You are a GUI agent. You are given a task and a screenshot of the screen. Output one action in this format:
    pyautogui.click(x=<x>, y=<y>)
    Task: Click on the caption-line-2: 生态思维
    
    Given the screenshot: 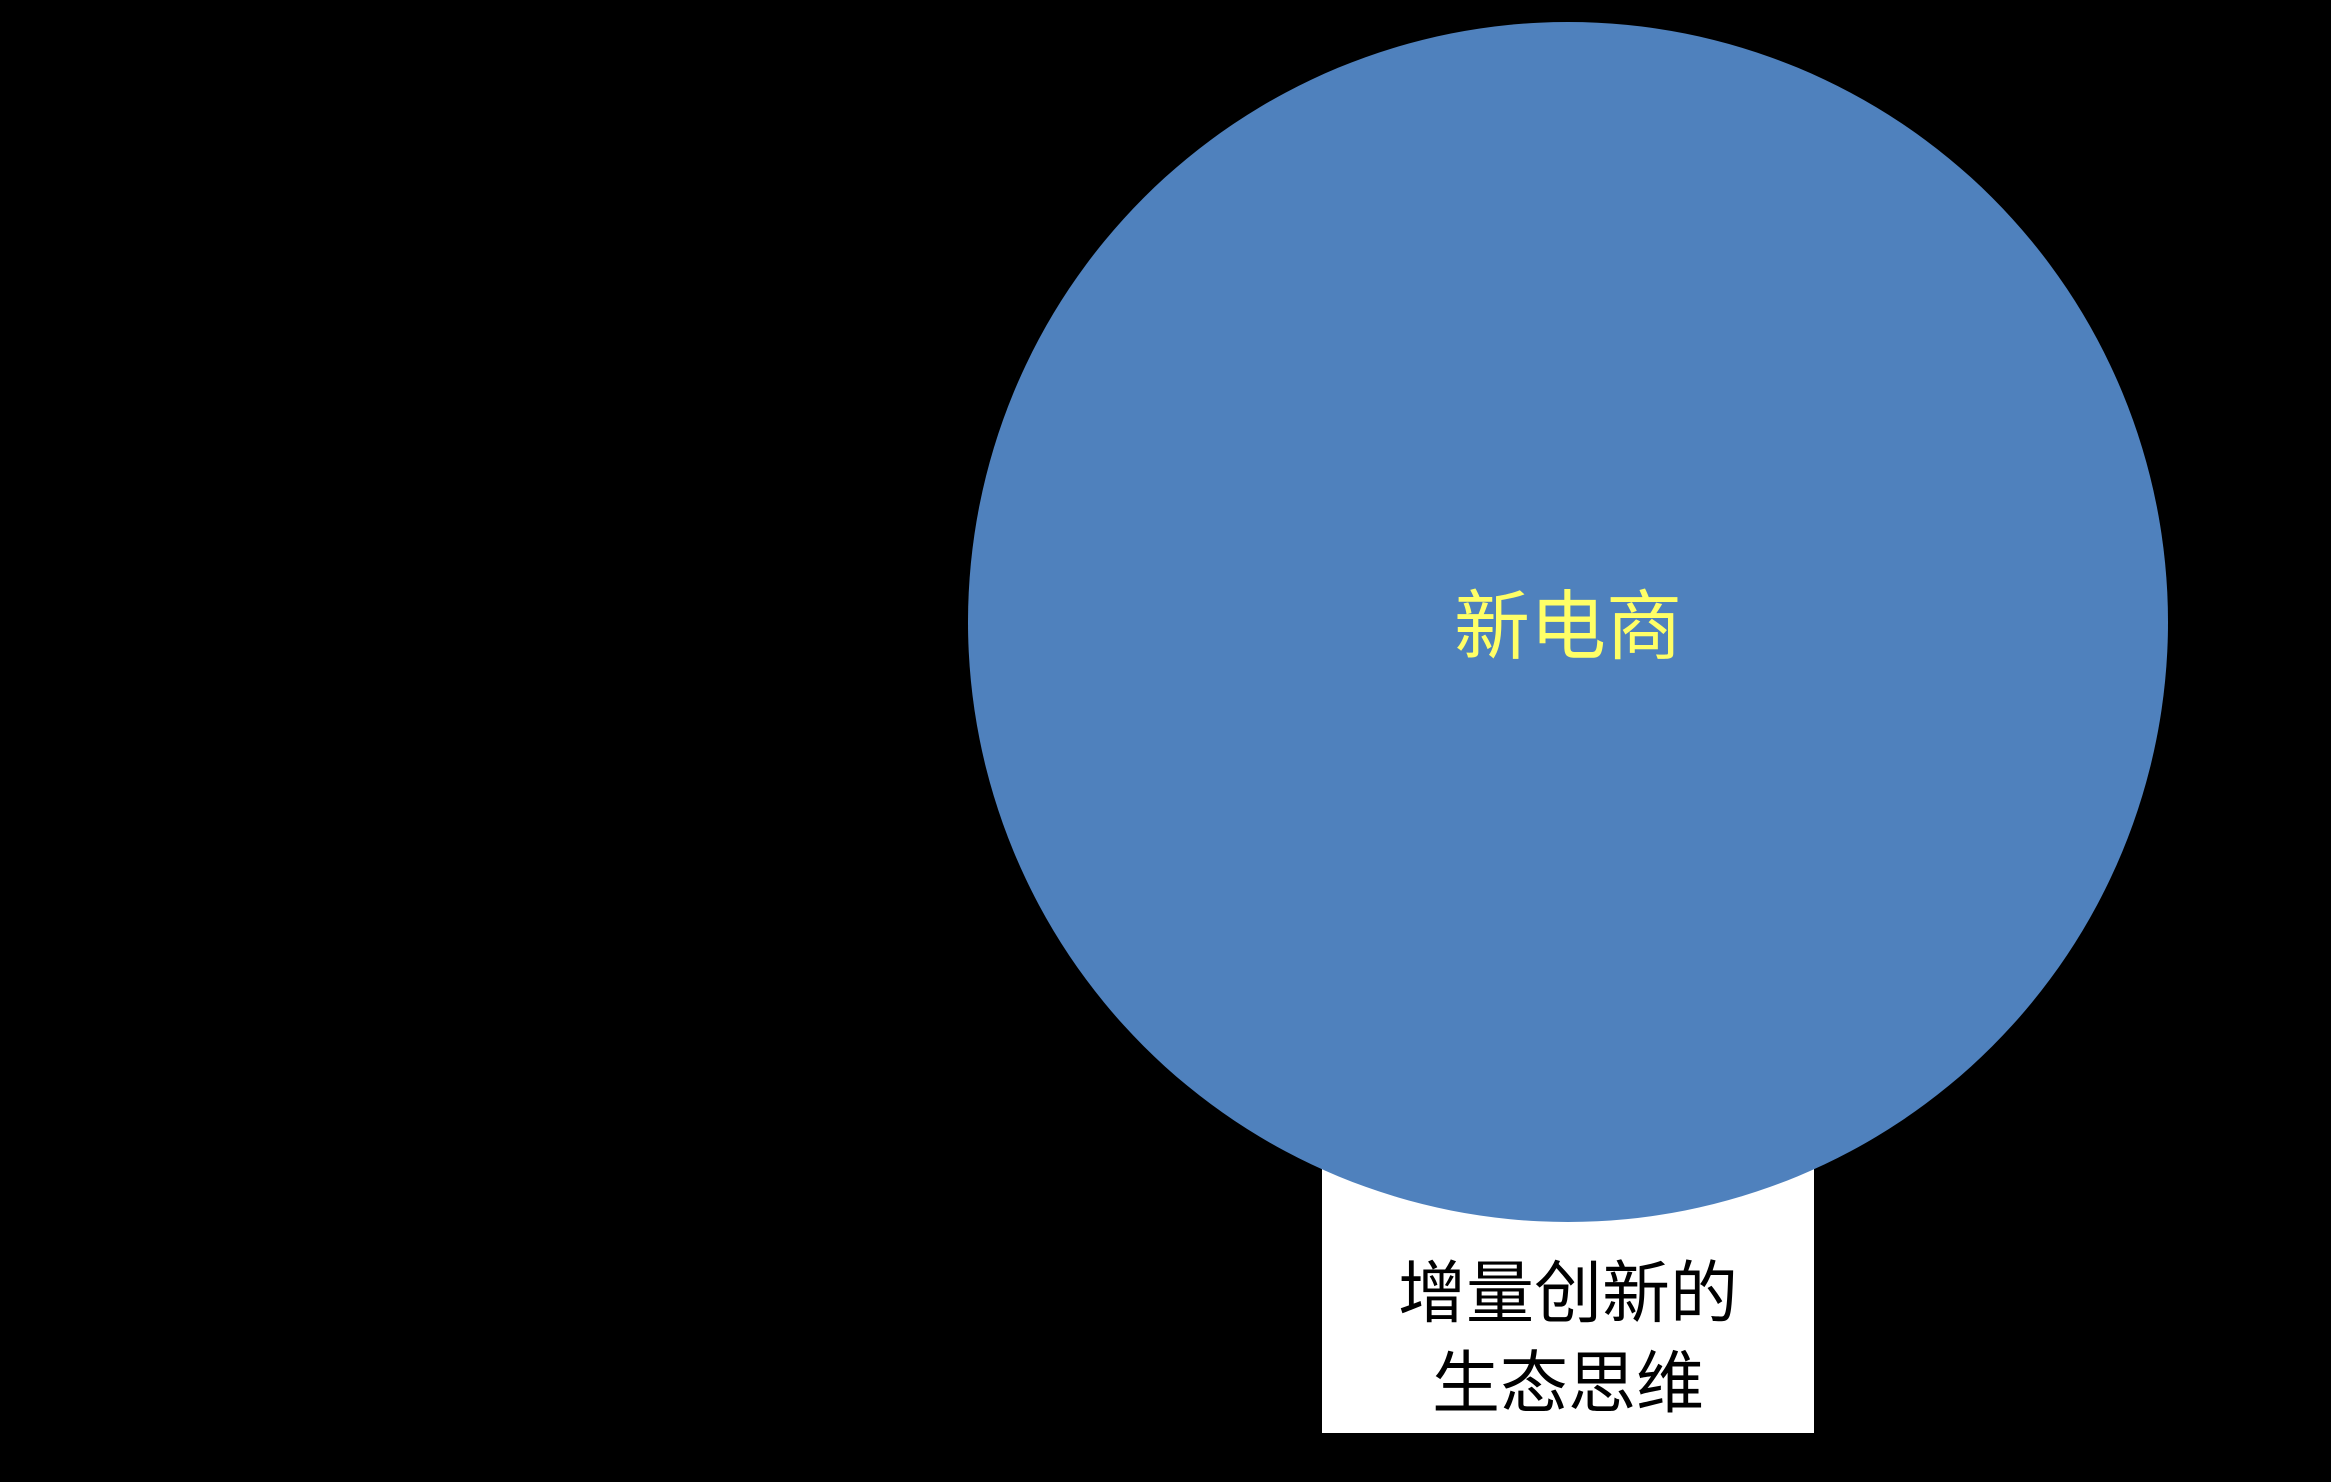 What is the action you would take?
    pyautogui.click(x=1567, y=1384)
    